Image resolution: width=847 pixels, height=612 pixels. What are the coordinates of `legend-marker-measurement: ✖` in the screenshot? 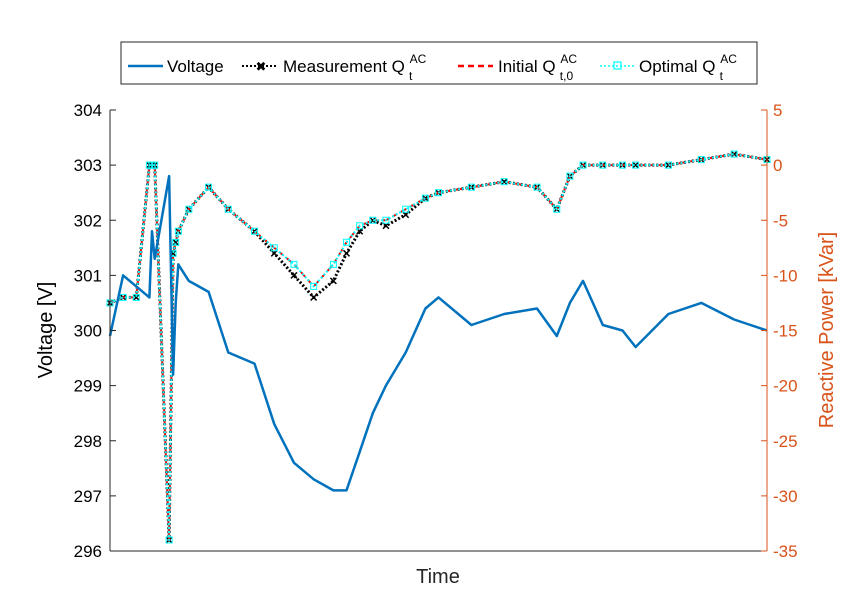 It's located at (261, 66).